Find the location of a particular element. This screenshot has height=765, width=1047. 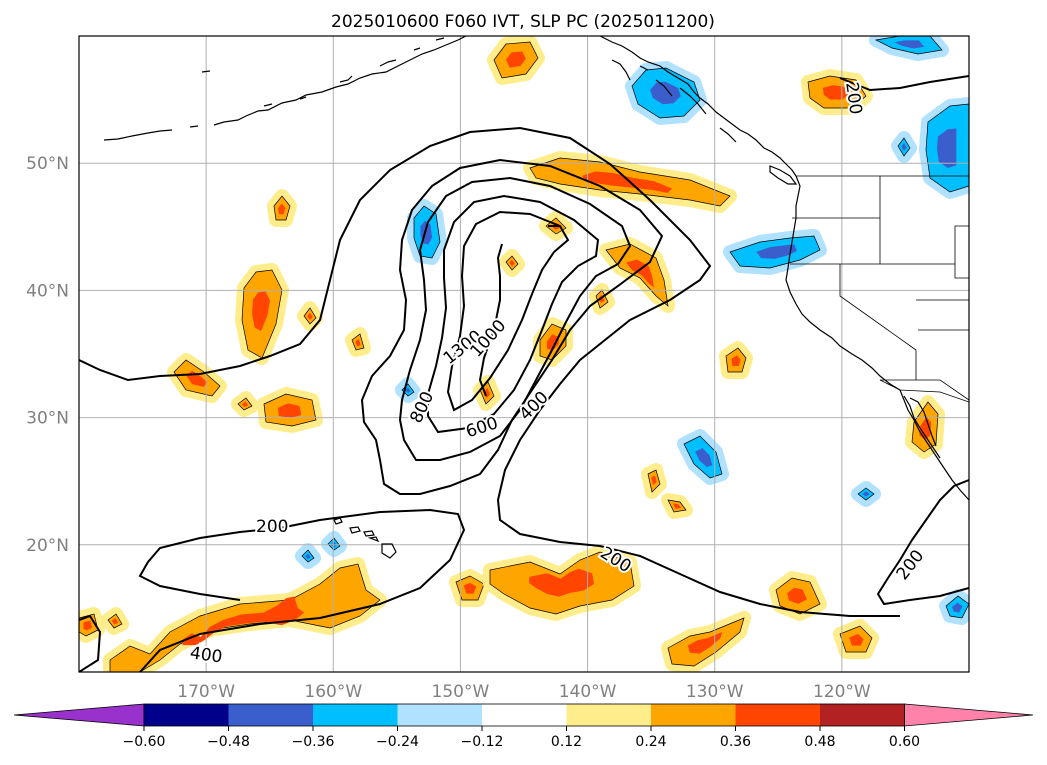

us-mexico-border is located at coordinates (924, 391).